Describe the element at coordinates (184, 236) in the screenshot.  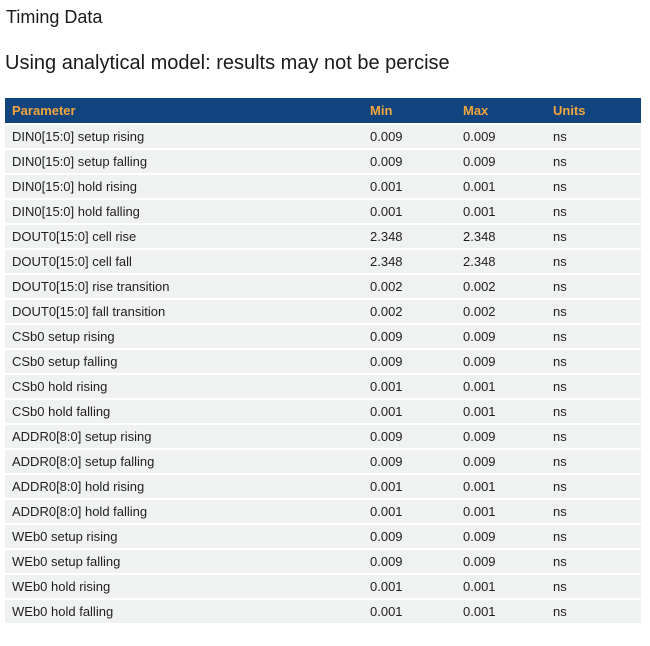
I see `cell-parameter: DOUT0[15:0] cell rise` at that location.